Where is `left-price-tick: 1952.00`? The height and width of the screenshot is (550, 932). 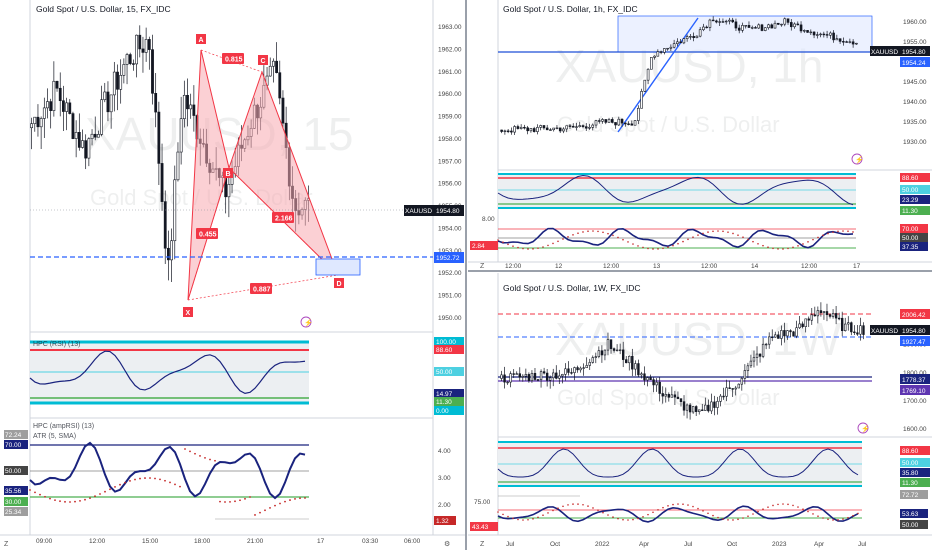
left-price-tick: 1952.00 is located at coordinates (450, 273).